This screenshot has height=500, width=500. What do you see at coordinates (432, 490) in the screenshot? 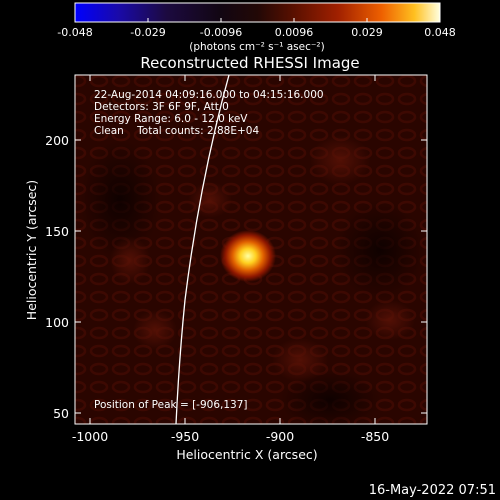
I see `footer-date: 16-May-2022 07:51` at bounding box center [432, 490].